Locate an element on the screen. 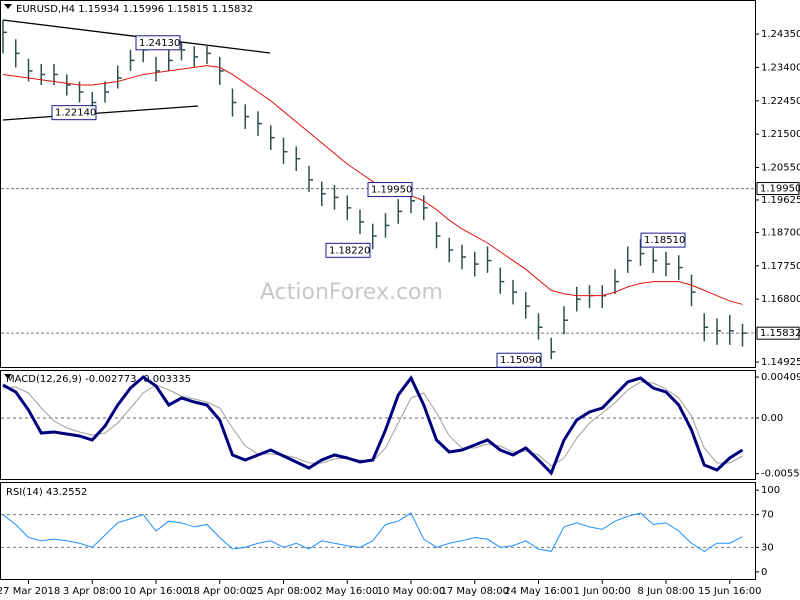  x-tick-label: 10 May 00:00 is located at coordinates (411, 591).